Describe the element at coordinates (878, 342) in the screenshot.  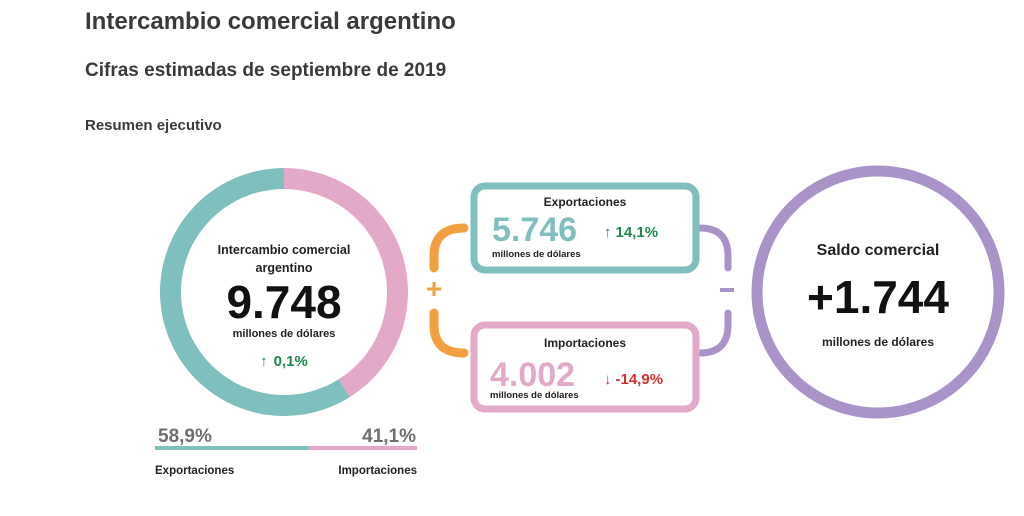
I see `saldo-unit: millones de dólares` at that location.